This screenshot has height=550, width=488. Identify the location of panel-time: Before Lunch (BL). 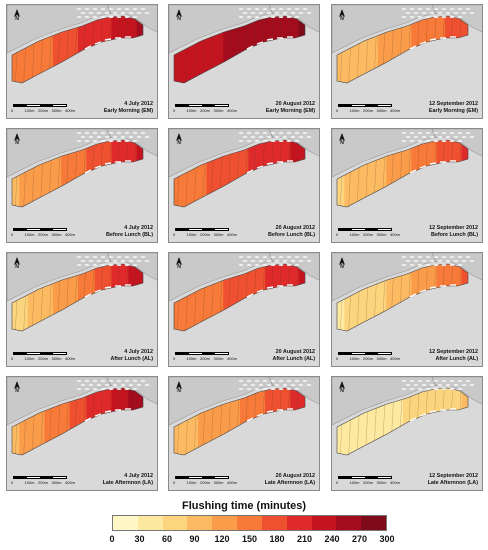
(291, 235).